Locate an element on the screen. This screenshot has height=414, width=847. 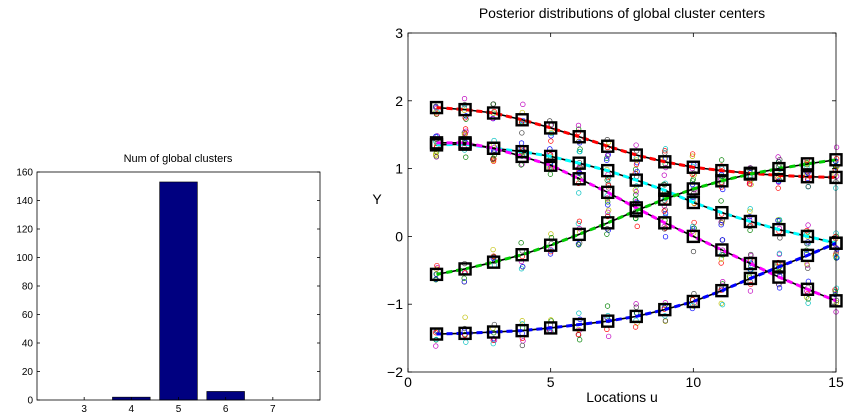
y-tick-label: 160 is located at coordinates (24, 173).